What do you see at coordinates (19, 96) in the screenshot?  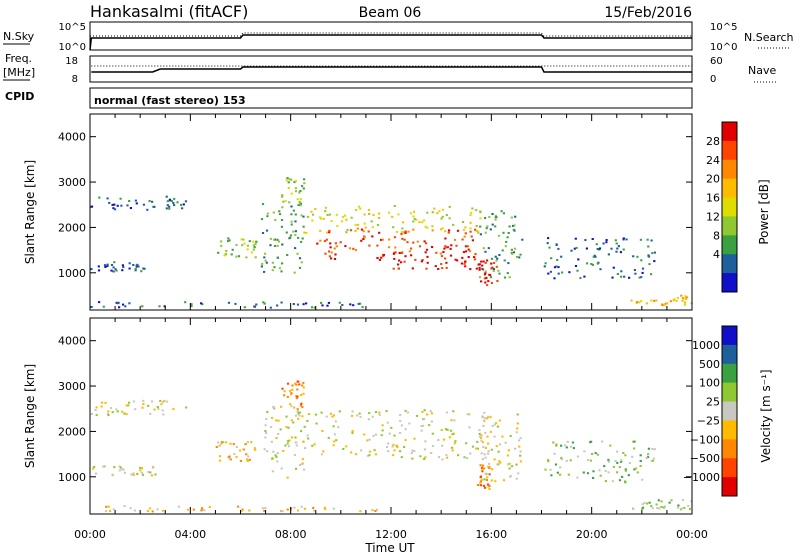 I see `cpid-label: CPID` at bounding box center [19, 96].